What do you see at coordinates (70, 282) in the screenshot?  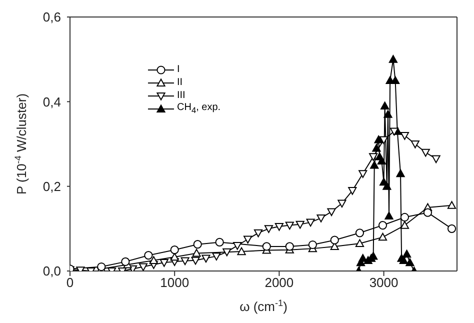 I see `x-tick-label: 0` at bounding box center [70, 282].